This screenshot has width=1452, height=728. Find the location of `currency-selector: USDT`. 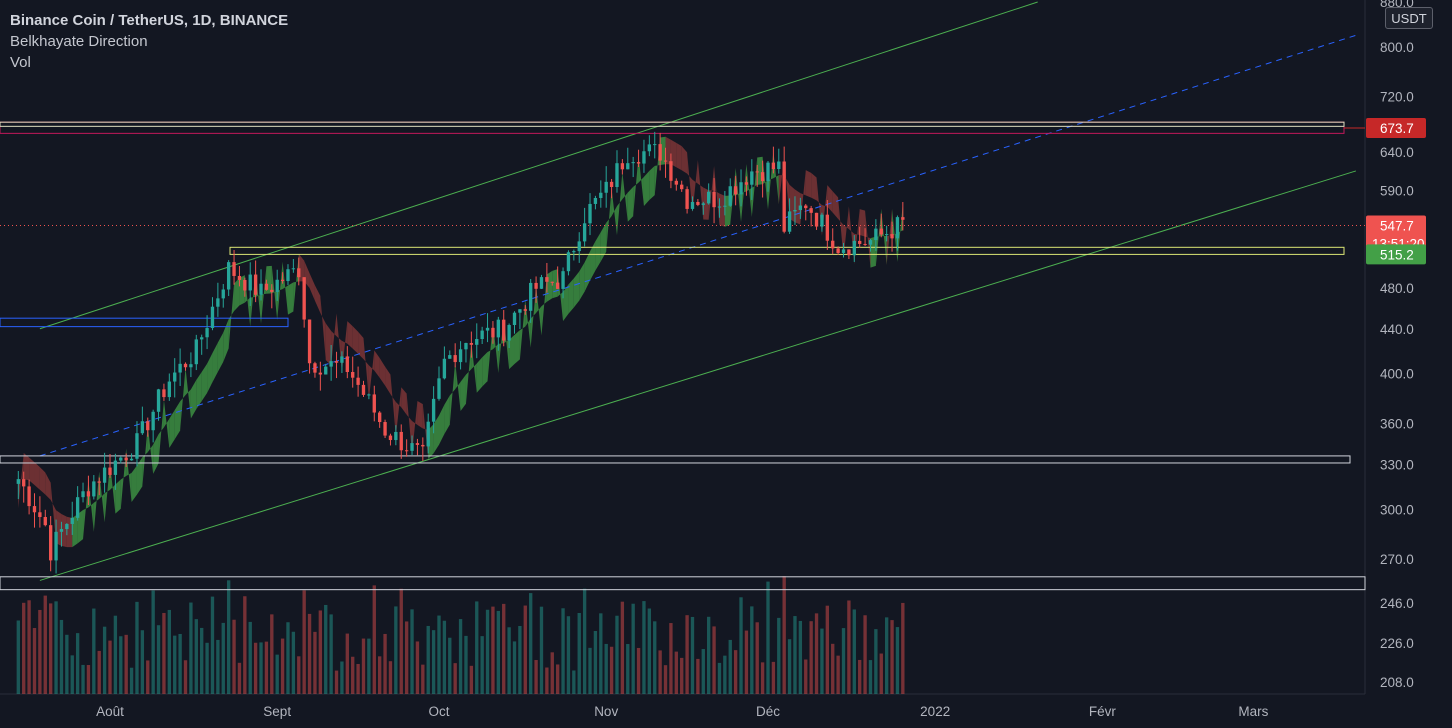

currency-selector: USDT is located at coordinates (1409, 18).